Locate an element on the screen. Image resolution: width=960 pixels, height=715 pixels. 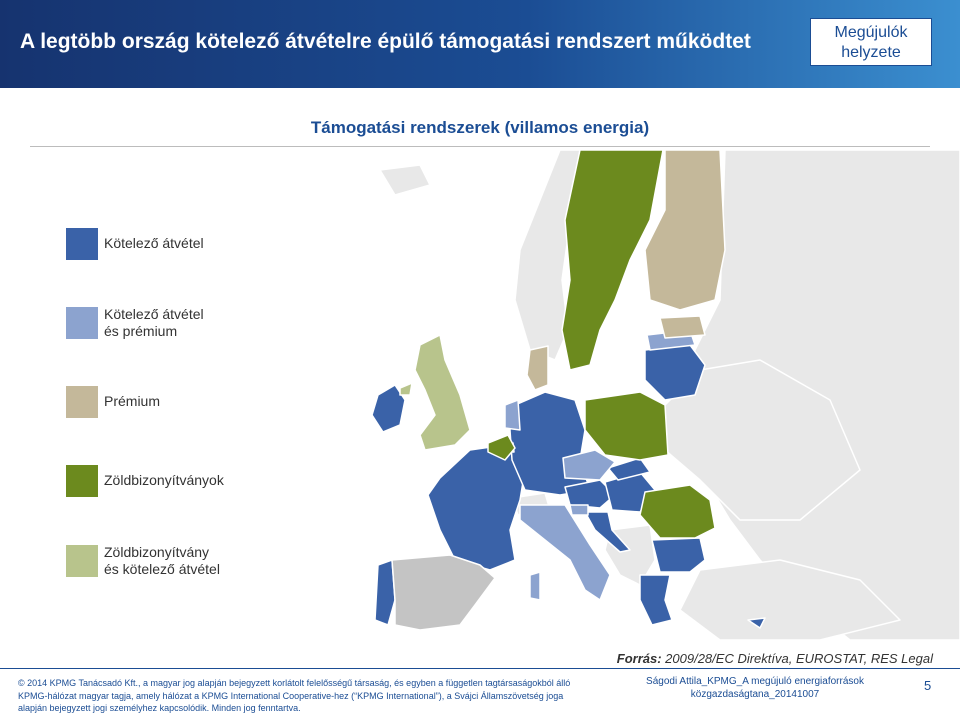
page-number: 5 is located at coordinates (928, 685).